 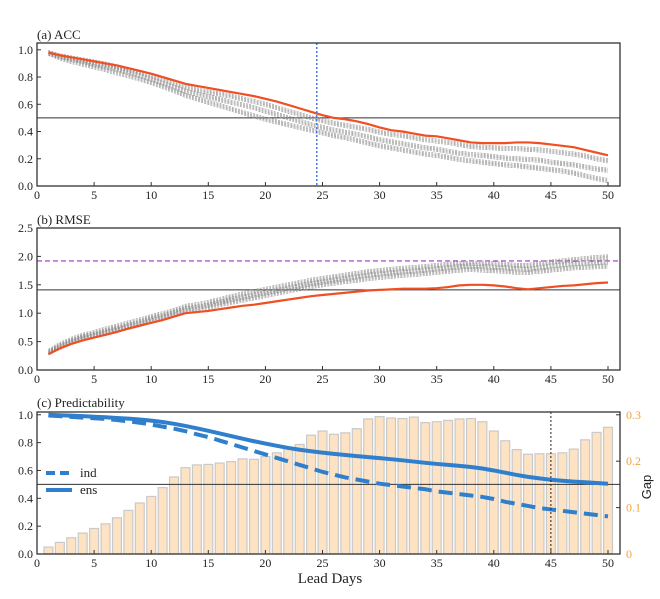 I want to click on acc-x-tick-label: 30, so click(x=380, y=195).